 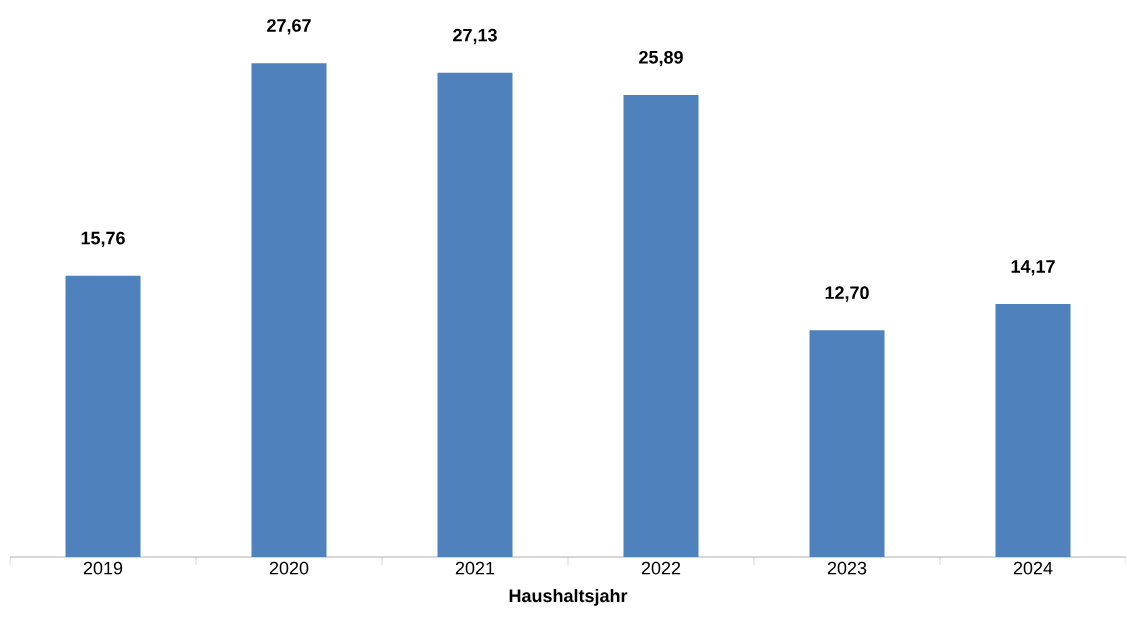 I want to click on data-label: 25,89, so click(x=661, y=58).